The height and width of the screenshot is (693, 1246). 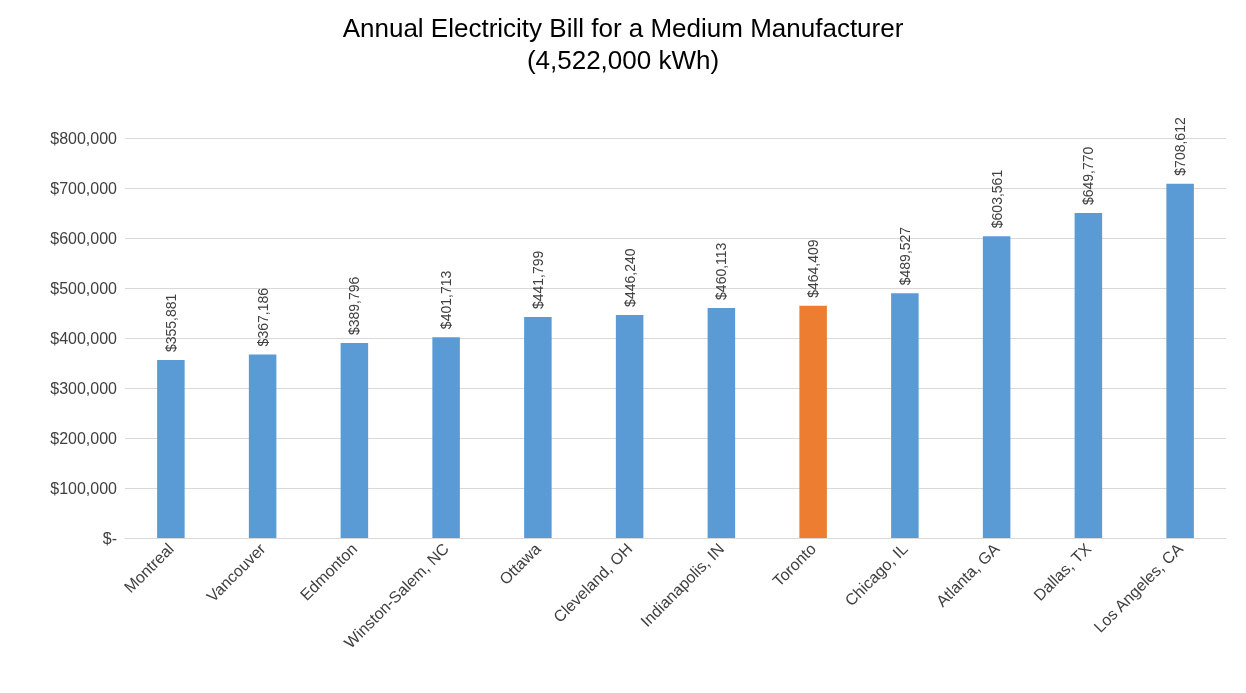 What do you see at coordinates (996, 199) in the screenshot?
I see `data-label: $603,561` at bounding box center [996, 199].